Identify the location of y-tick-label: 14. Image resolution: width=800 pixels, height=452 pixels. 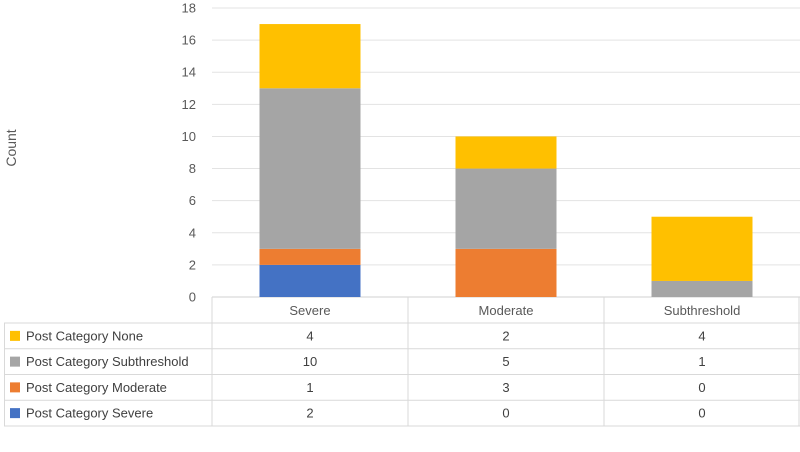
(189, 72).